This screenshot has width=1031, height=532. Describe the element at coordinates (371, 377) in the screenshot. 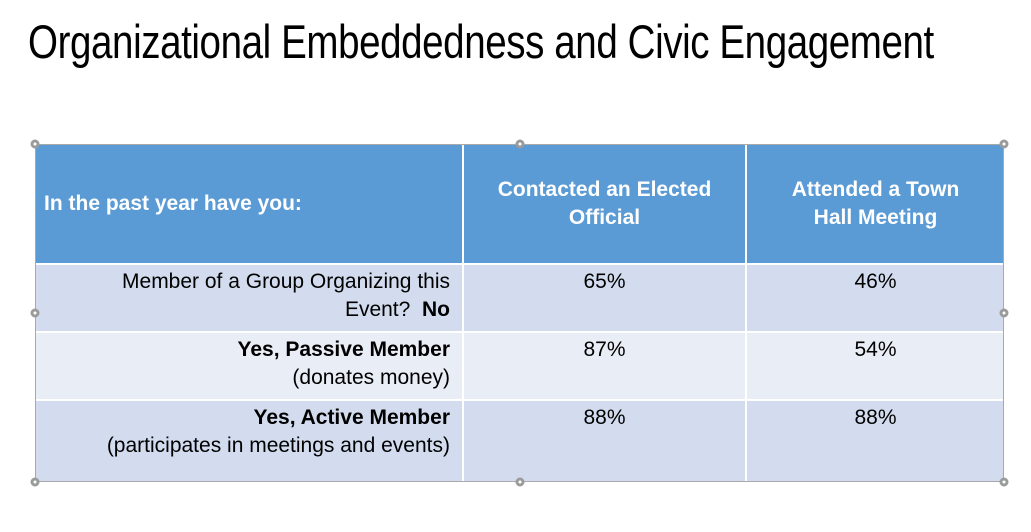

I see `row-label-sub: (donates money)` at that location.